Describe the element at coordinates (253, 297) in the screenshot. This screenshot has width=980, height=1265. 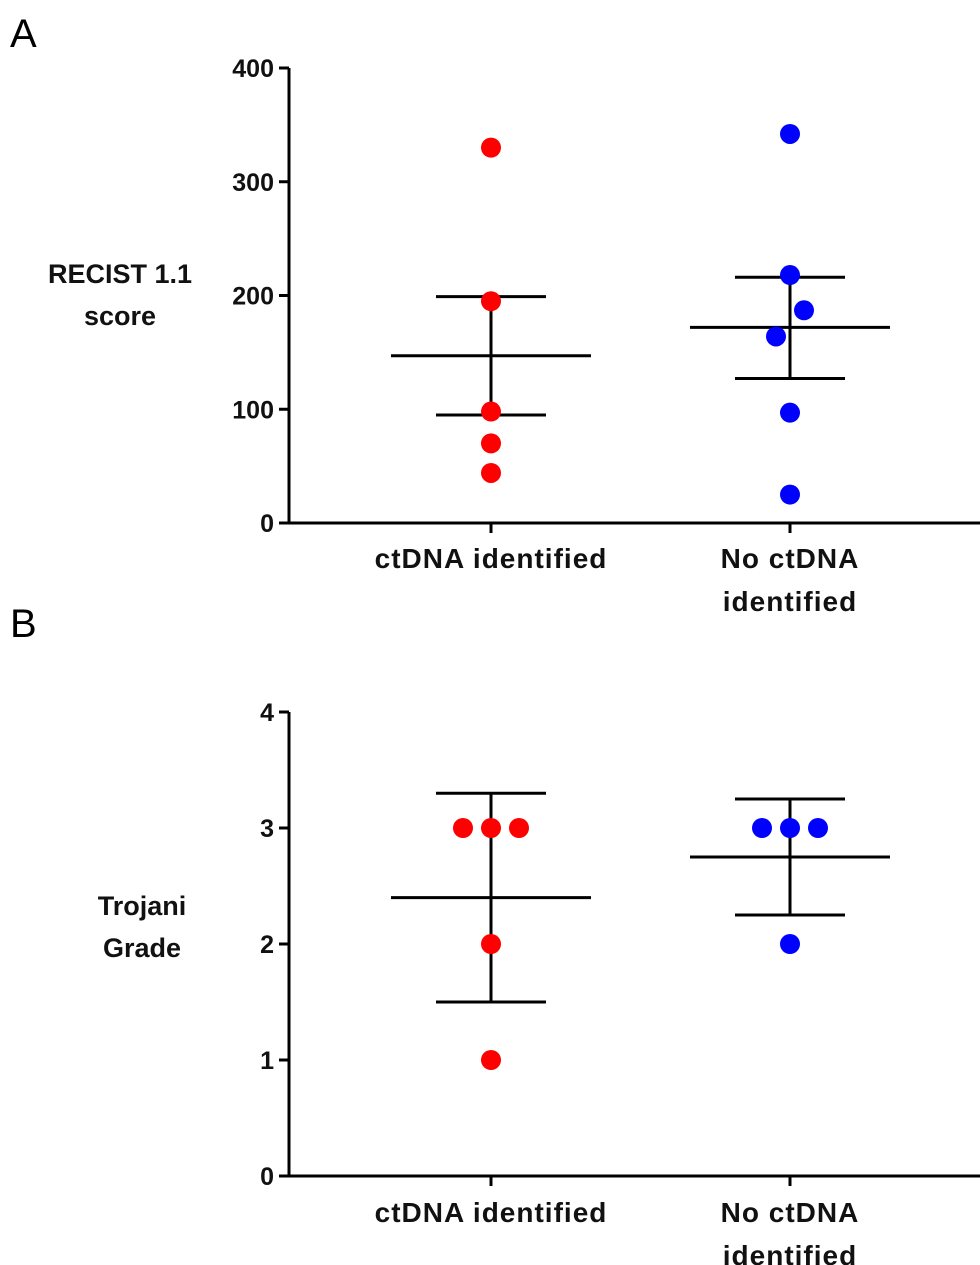
I see `panel-a-y-tick-label-2: 200` at that location.